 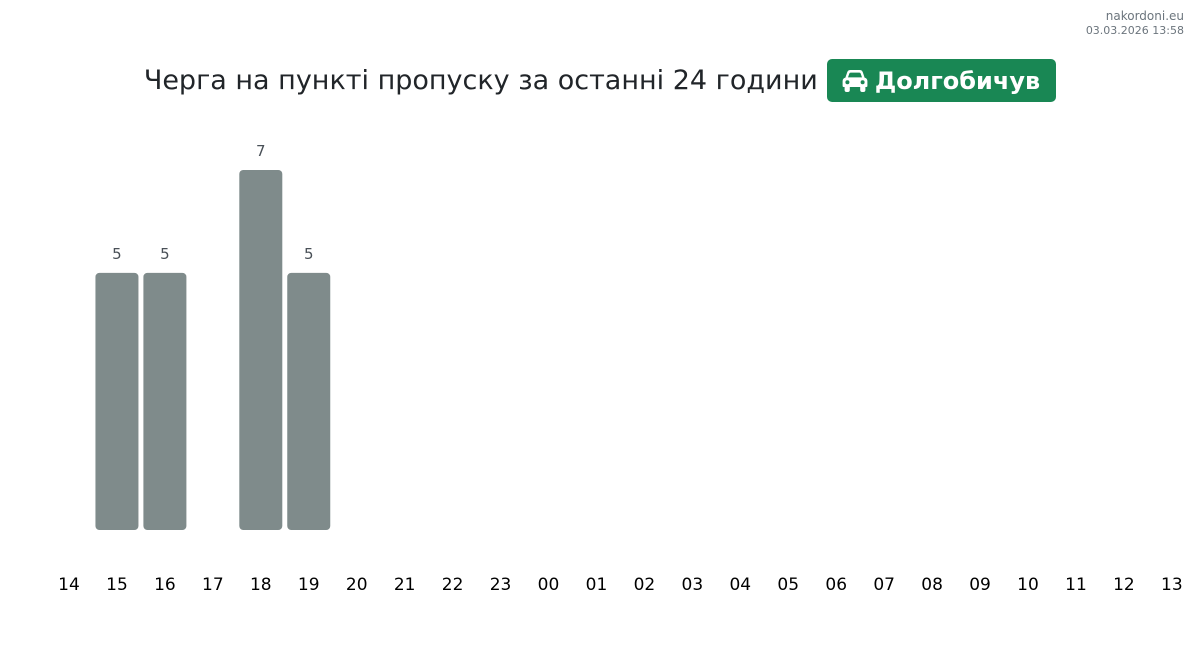 I want to click on x-tick-label-11: 11, so click(x=1076, y=585).